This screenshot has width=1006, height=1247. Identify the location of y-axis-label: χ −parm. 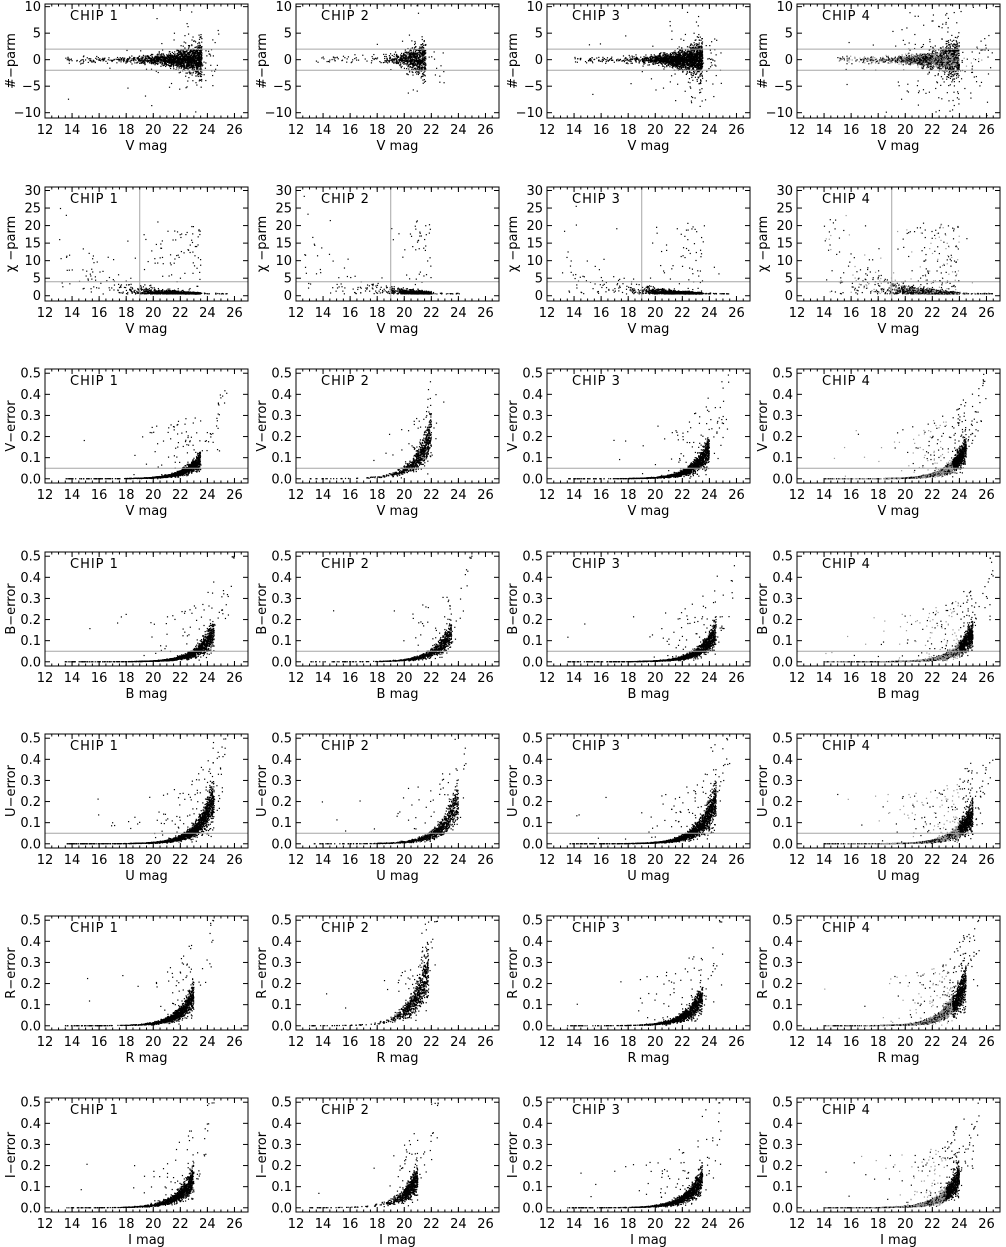
(513, 244).